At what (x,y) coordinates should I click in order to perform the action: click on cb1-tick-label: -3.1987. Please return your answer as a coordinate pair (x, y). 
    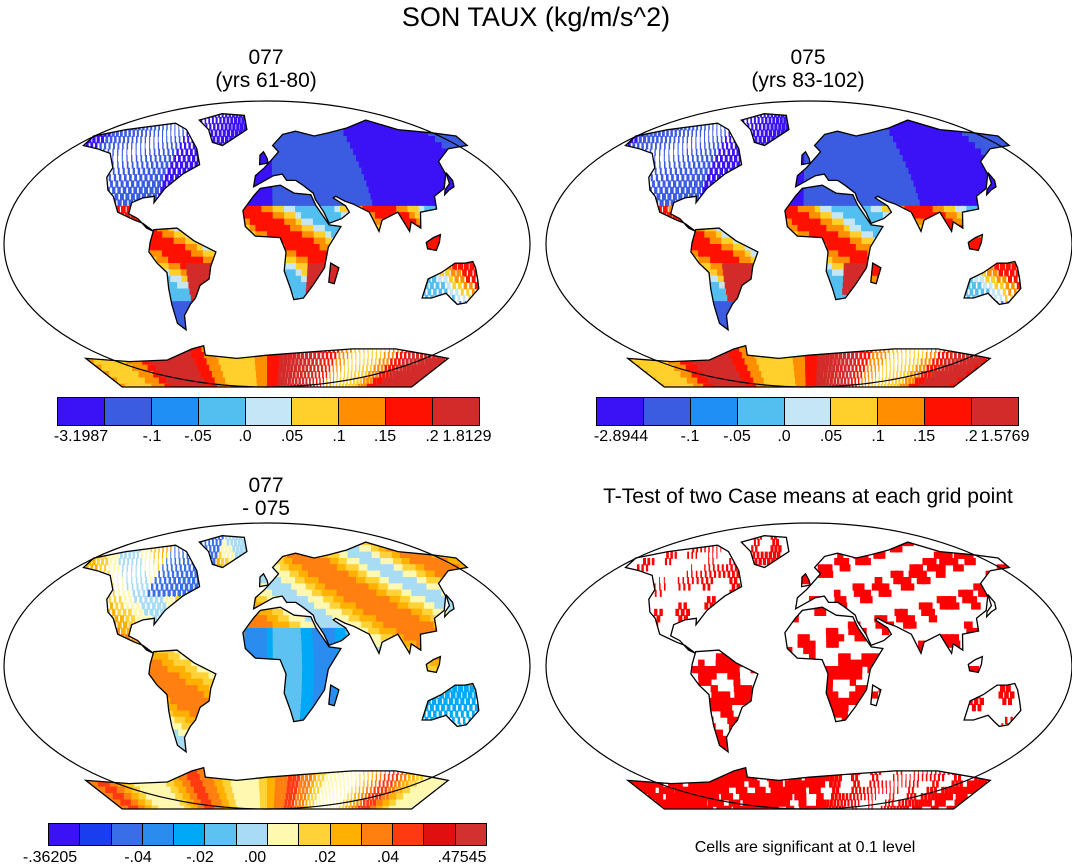
    Looking at the image, I should click on (81, 436).